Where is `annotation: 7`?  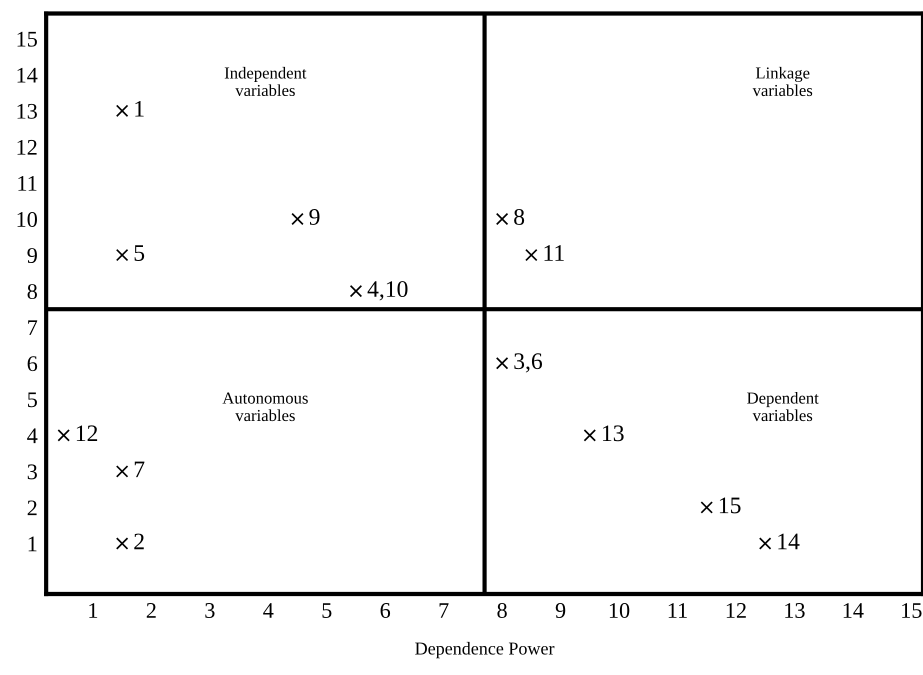
annotation: 7 is located at coordinates (139, 470).